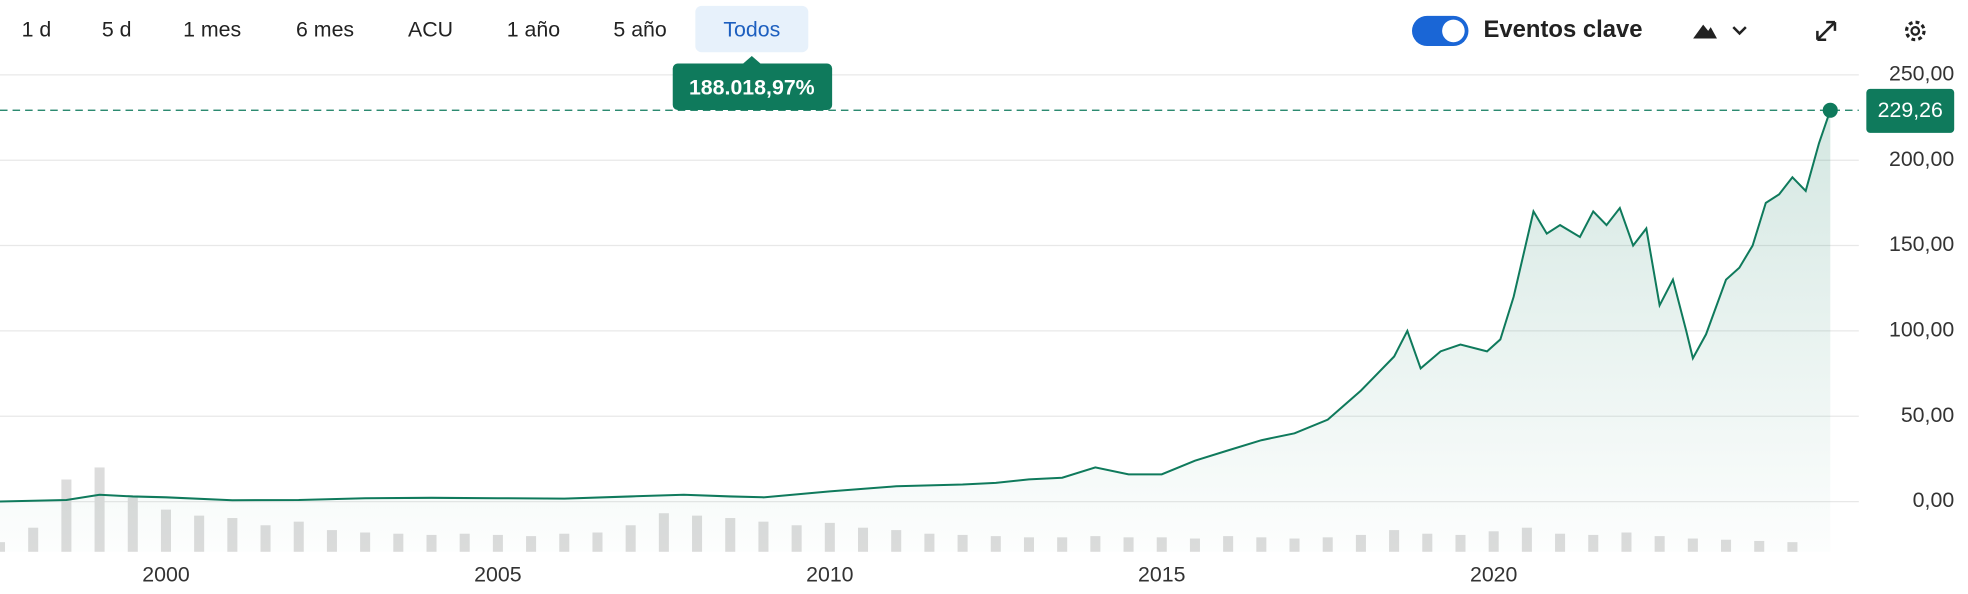 This screenshot has width=1968, height=594. I want to click on y-tick-label: 0,00, so click(1934, 500).